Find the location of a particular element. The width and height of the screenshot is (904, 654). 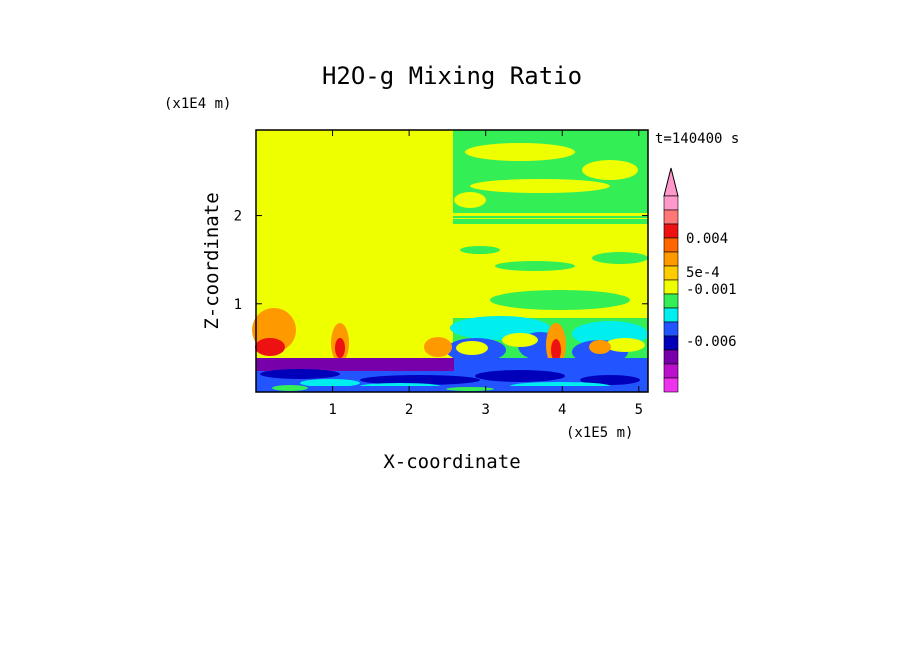

colorbar-label: -0.006 is located at coordinates (711, 342).